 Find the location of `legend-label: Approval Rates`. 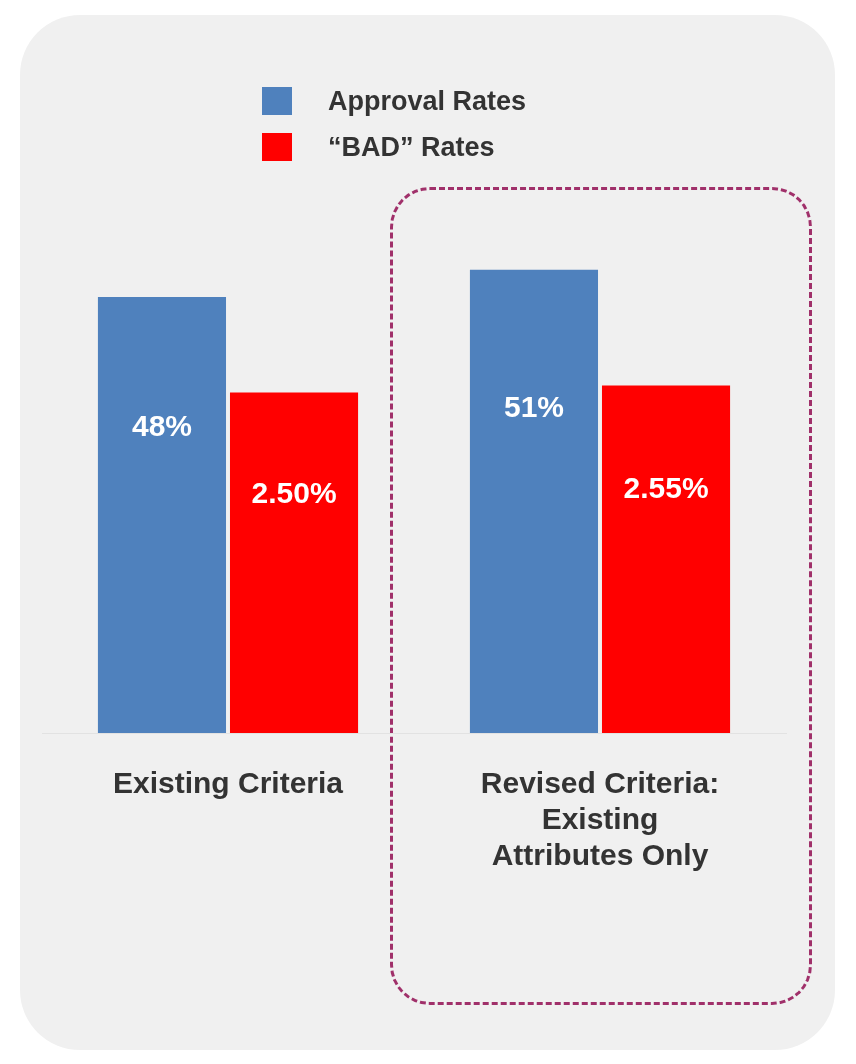

legend-label: Approval Rates is located at coordinates (427, 101).